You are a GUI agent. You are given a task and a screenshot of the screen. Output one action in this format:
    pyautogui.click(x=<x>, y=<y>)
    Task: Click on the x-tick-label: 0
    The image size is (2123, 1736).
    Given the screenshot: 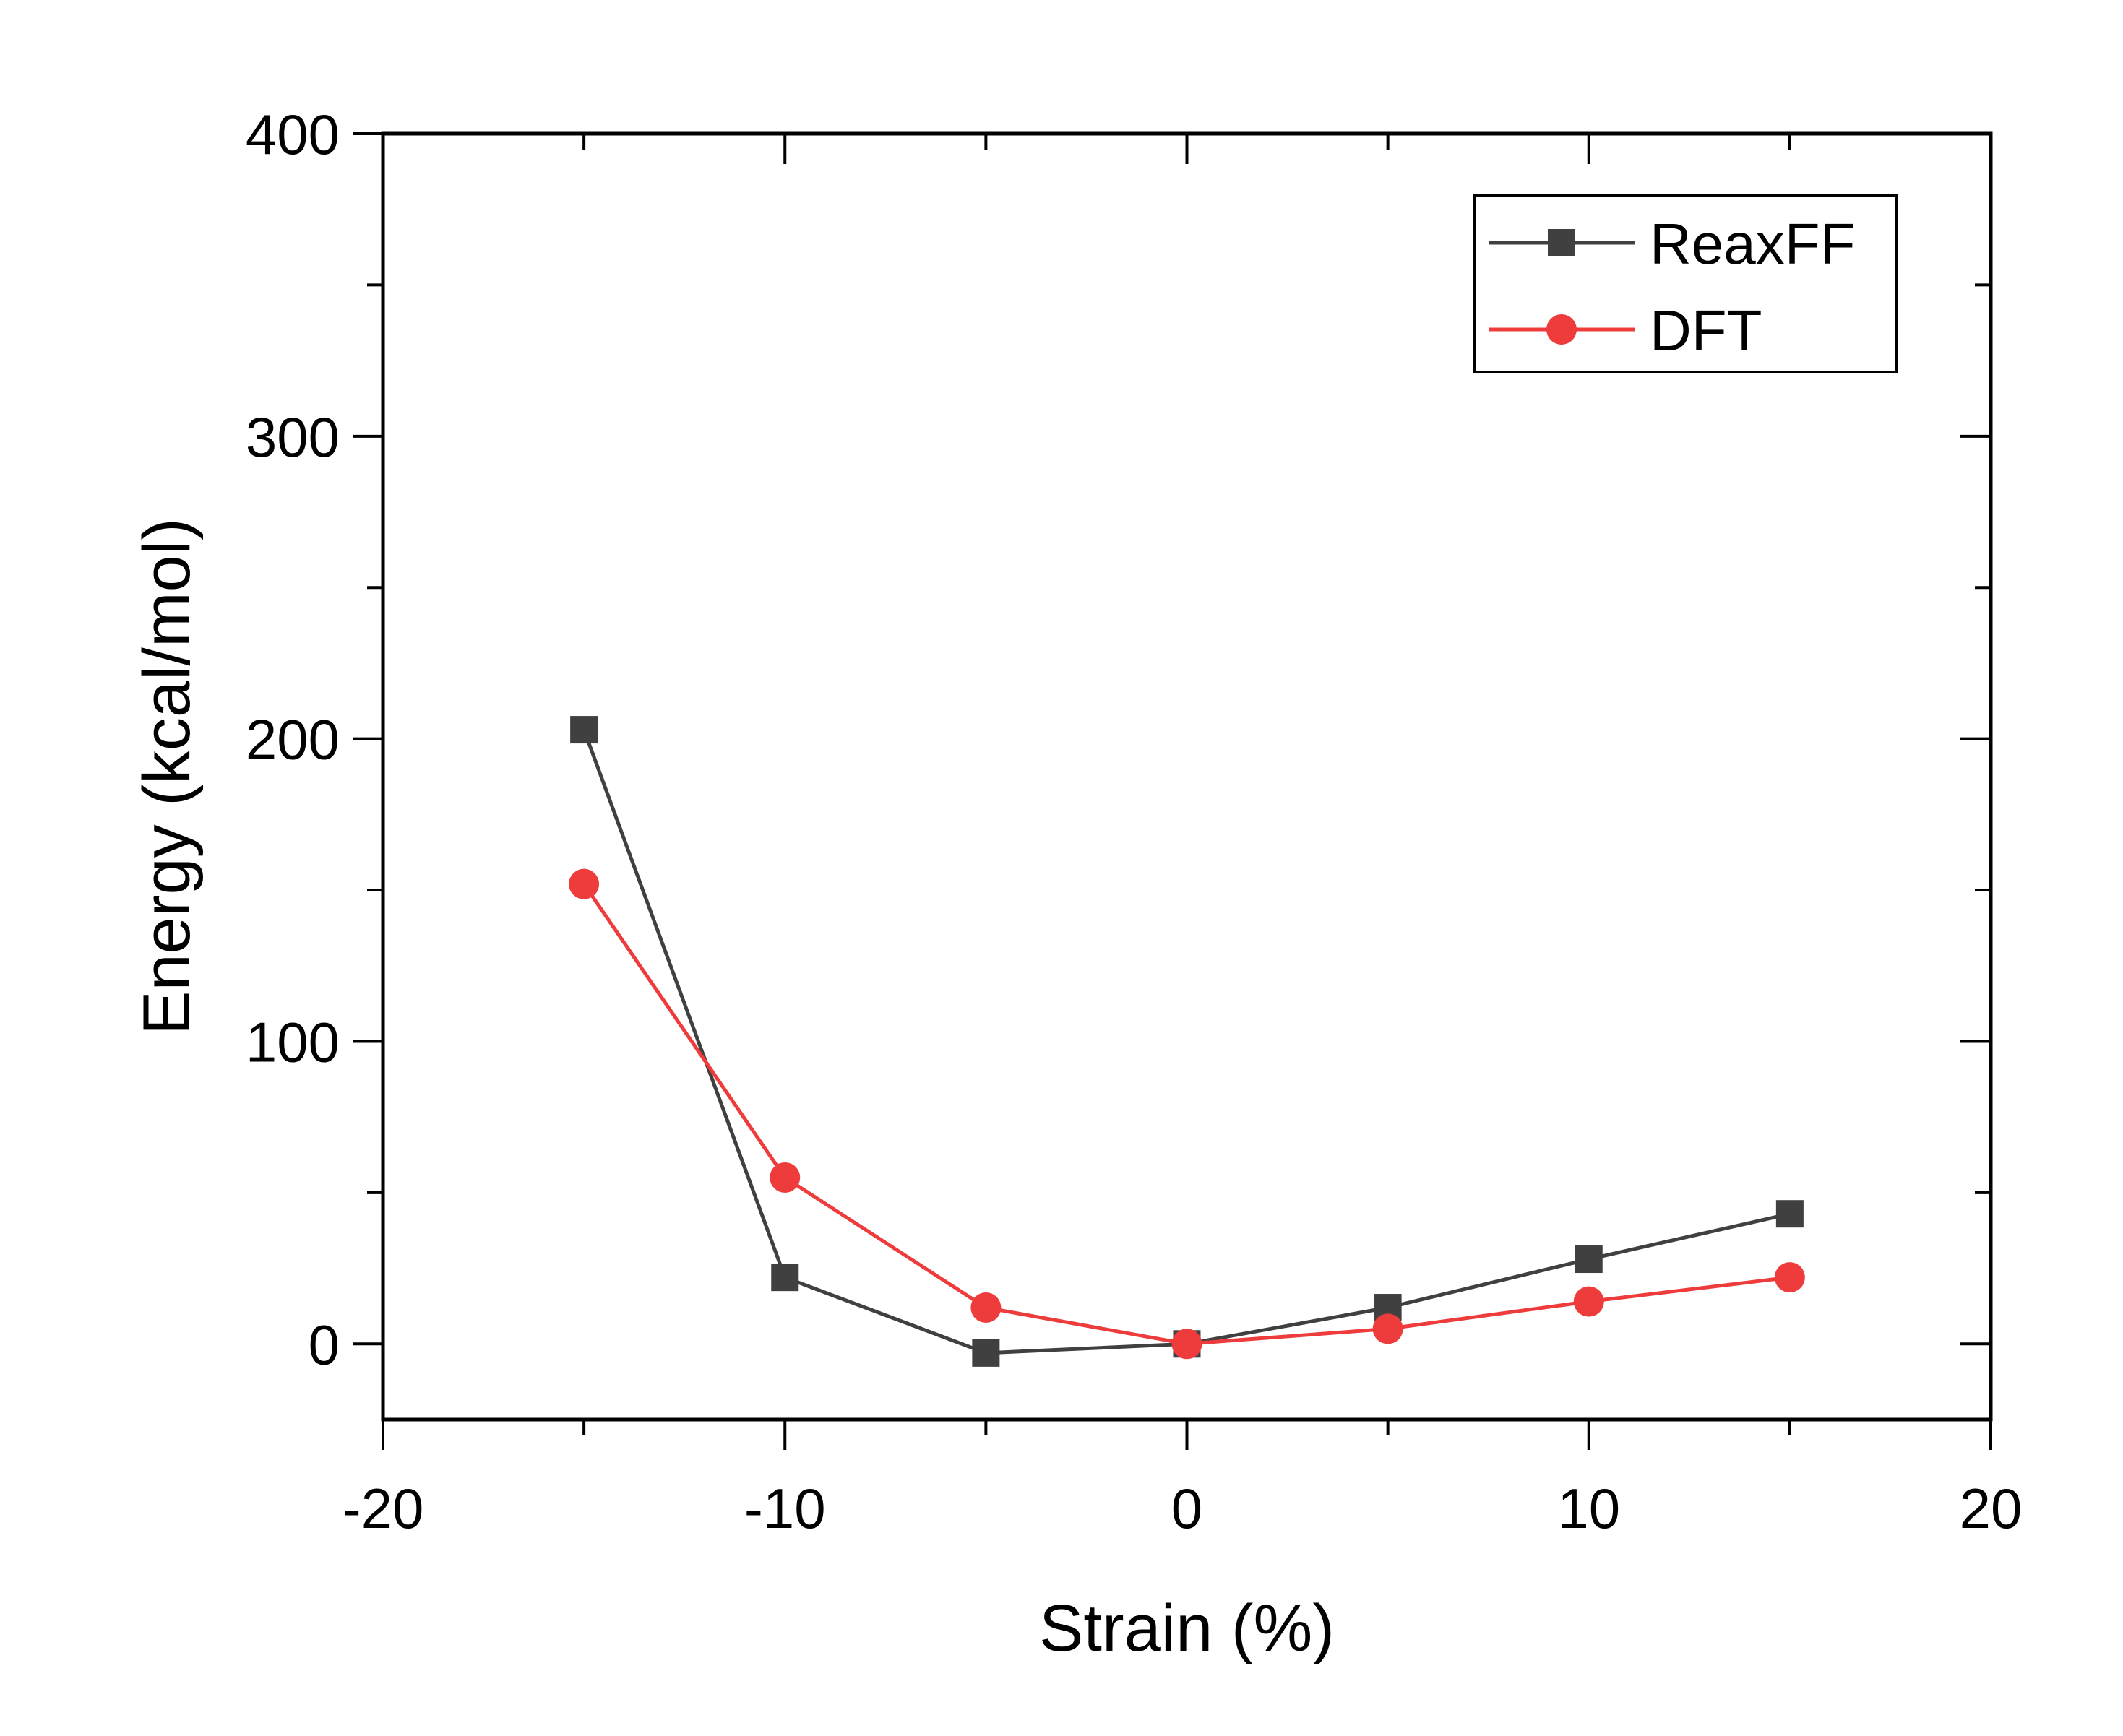 What is the action you would take?
    pyautogui.click(x=1186, y=1508)
    